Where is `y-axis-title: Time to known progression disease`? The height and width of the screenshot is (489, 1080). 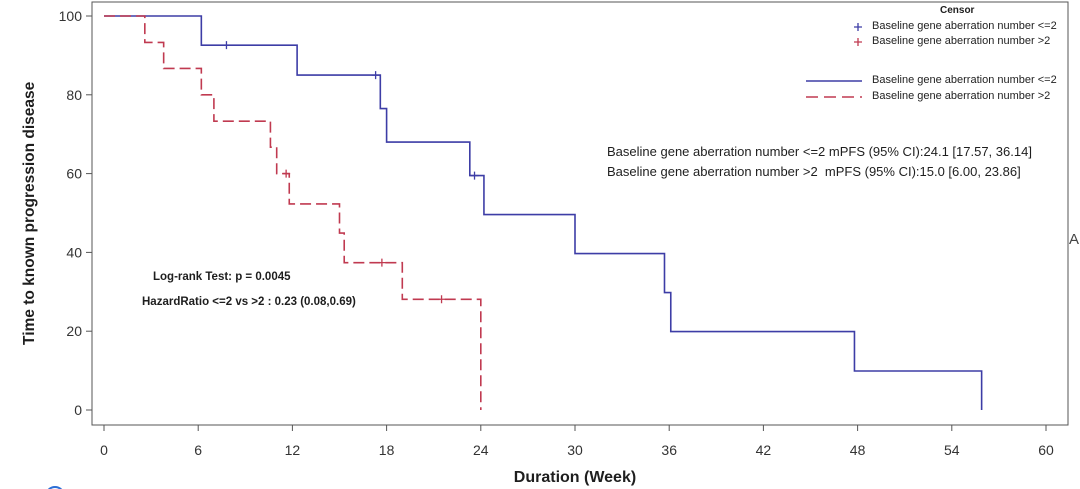
y-axis-title: Time to known progression disease is located at coordinates (29, 213).